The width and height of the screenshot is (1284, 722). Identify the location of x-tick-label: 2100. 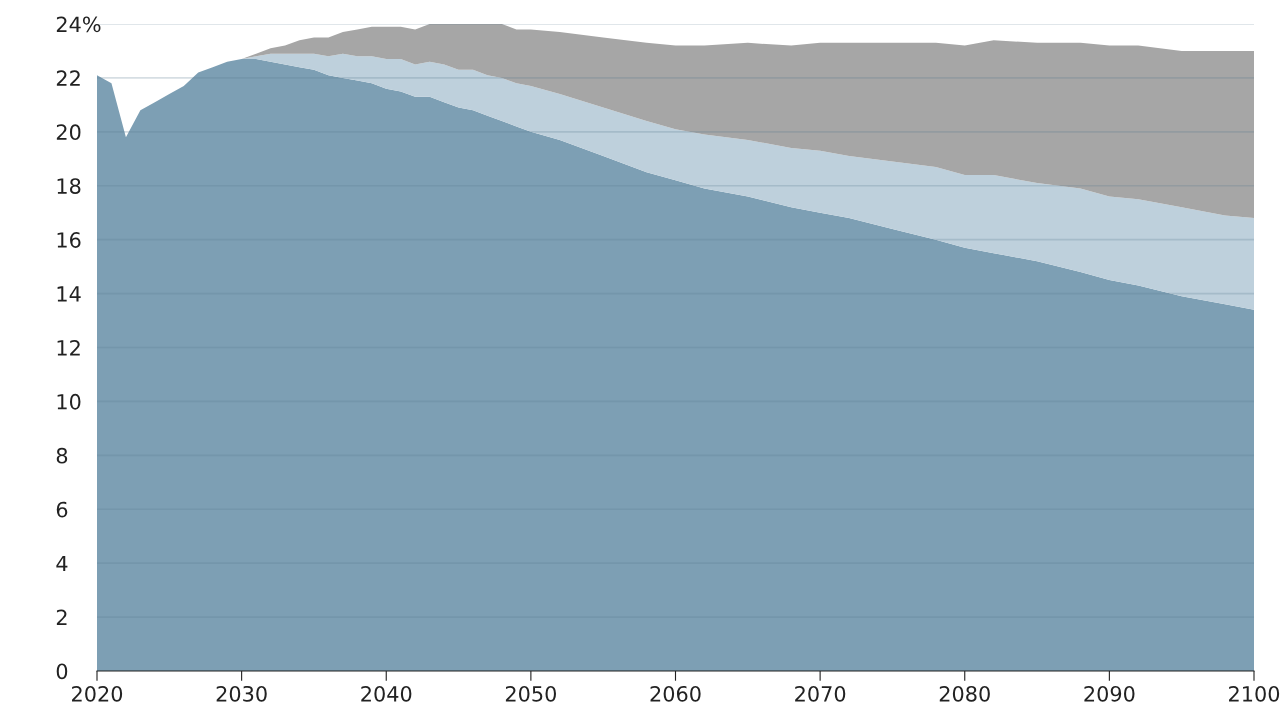
(1254, 693).